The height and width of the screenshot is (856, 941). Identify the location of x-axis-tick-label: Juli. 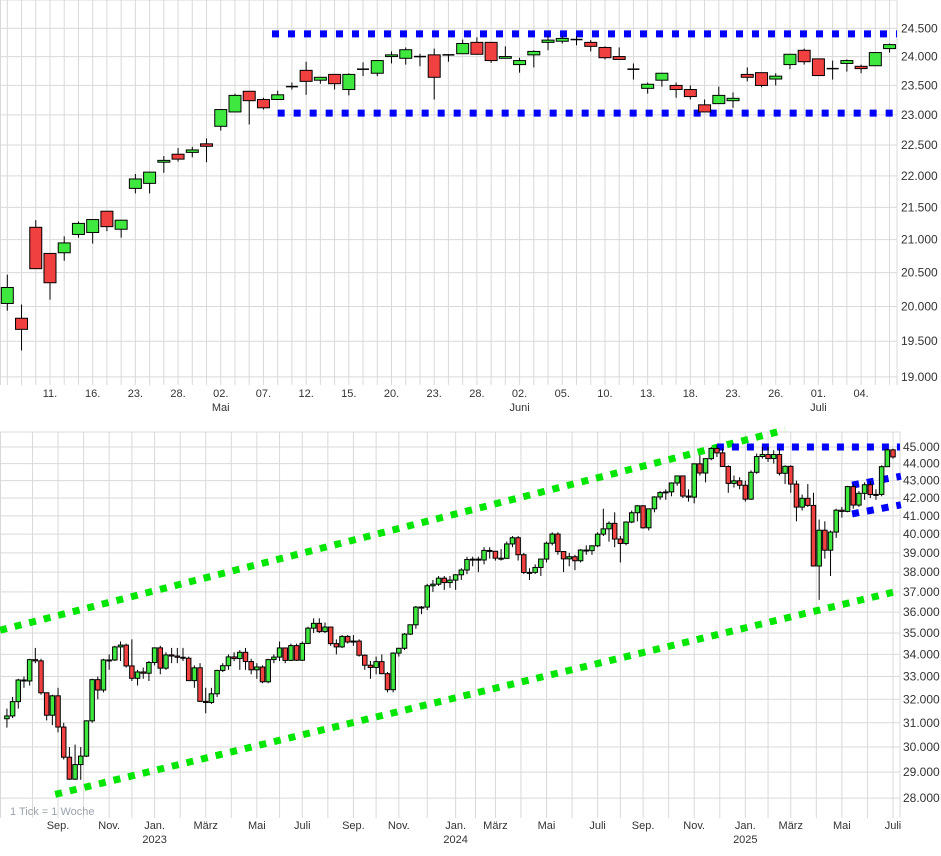
(893, 826).